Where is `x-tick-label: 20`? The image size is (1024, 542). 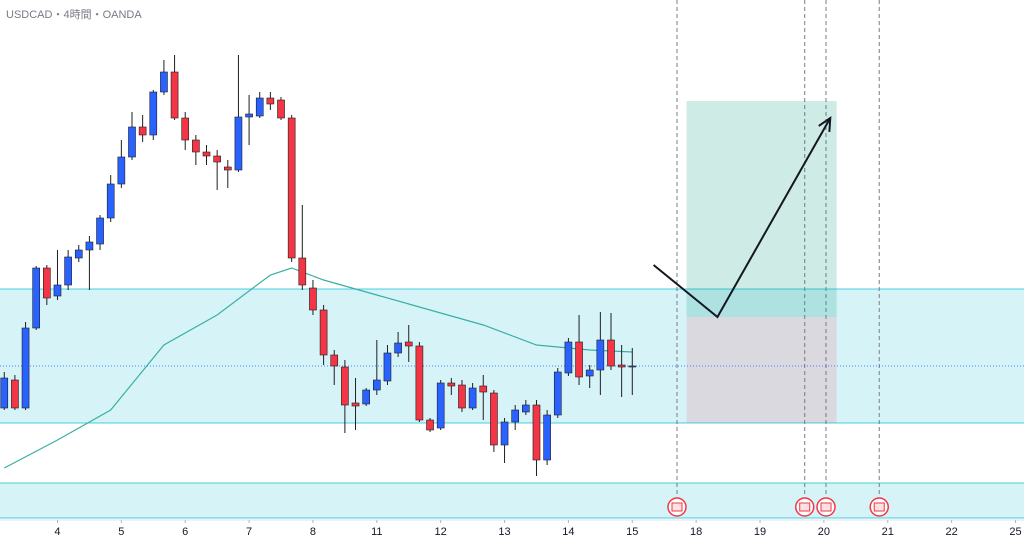 x-tick-label: 20 is located at coordinates (824, 532).